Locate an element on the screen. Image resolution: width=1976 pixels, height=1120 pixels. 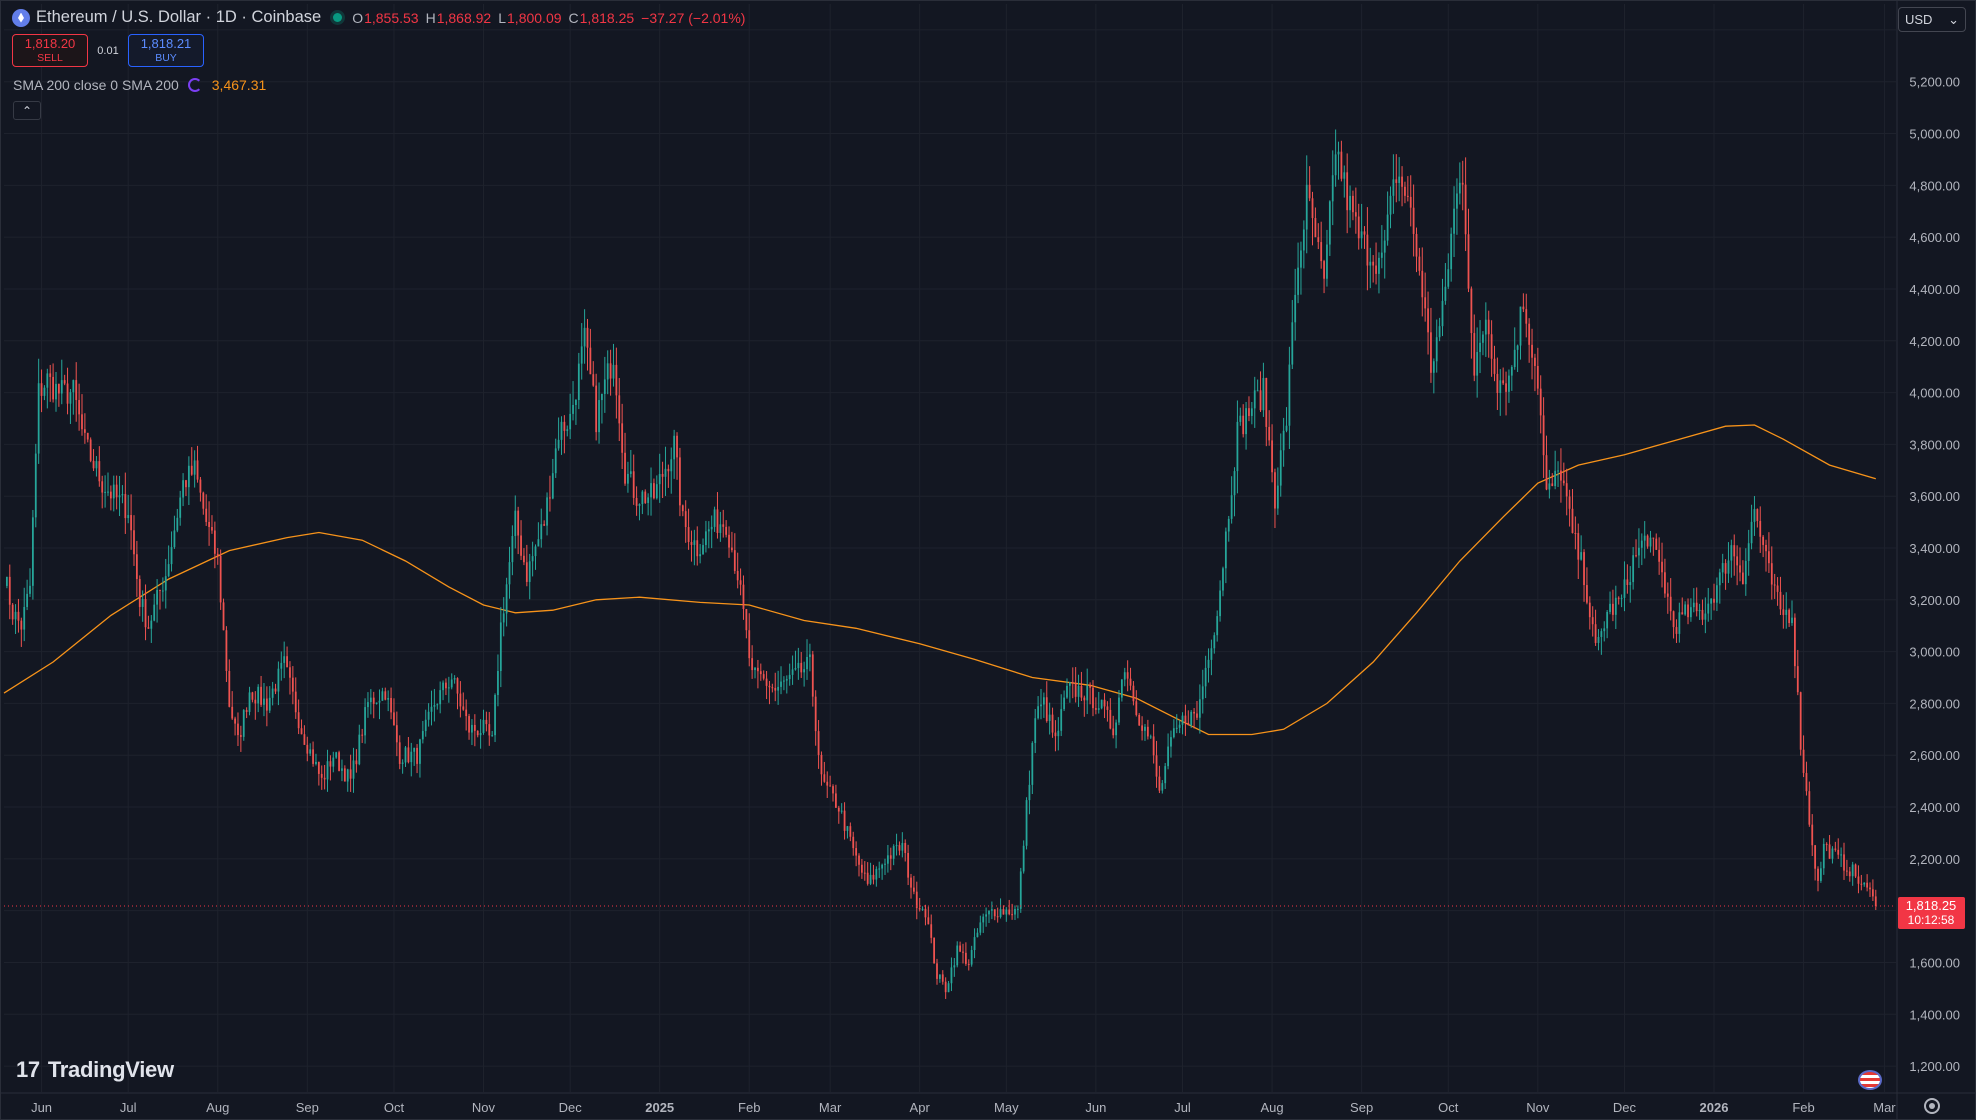
sell-button: 1,818.20 SELL is located at coordinates (50, 50).